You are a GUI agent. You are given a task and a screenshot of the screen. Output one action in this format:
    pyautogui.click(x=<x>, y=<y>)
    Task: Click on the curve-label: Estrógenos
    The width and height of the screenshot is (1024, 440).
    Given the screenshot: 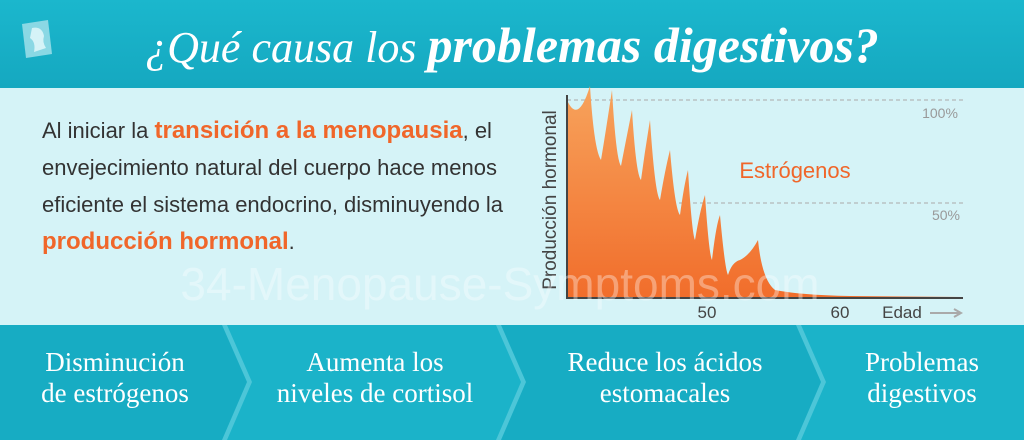 What is the action you would take?
    pyautogui.click(x=794, y=170)
    